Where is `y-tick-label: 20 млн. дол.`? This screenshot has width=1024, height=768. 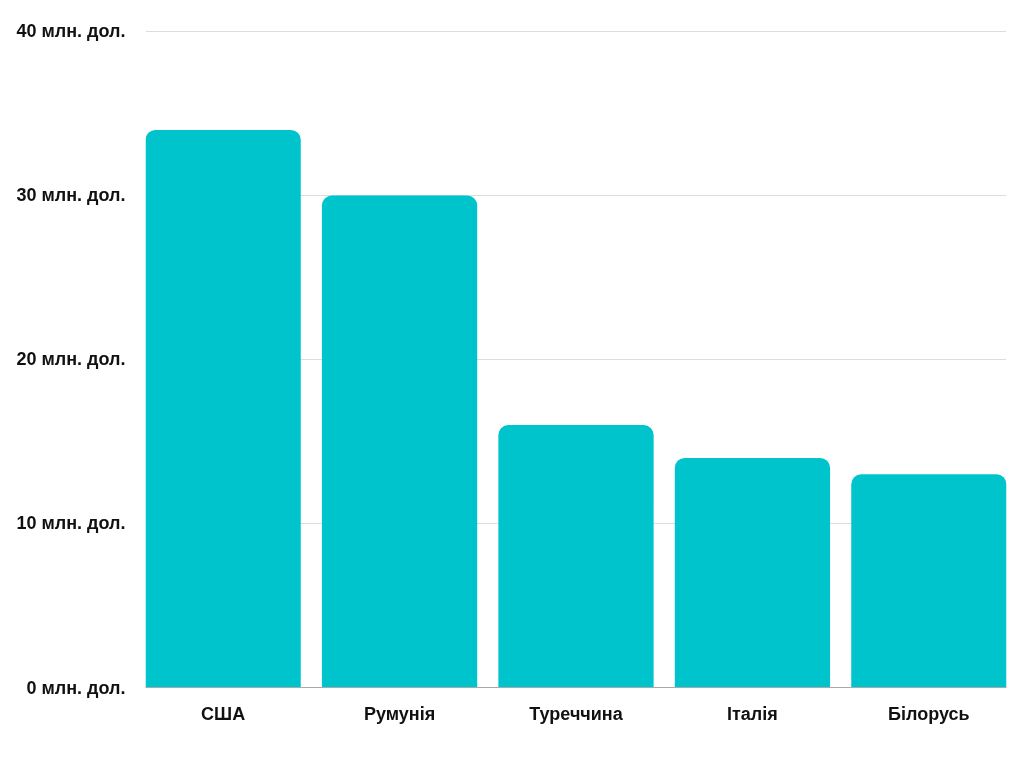
y-tick-label: 20 млн. дол. is located at coordinates (71, 359).